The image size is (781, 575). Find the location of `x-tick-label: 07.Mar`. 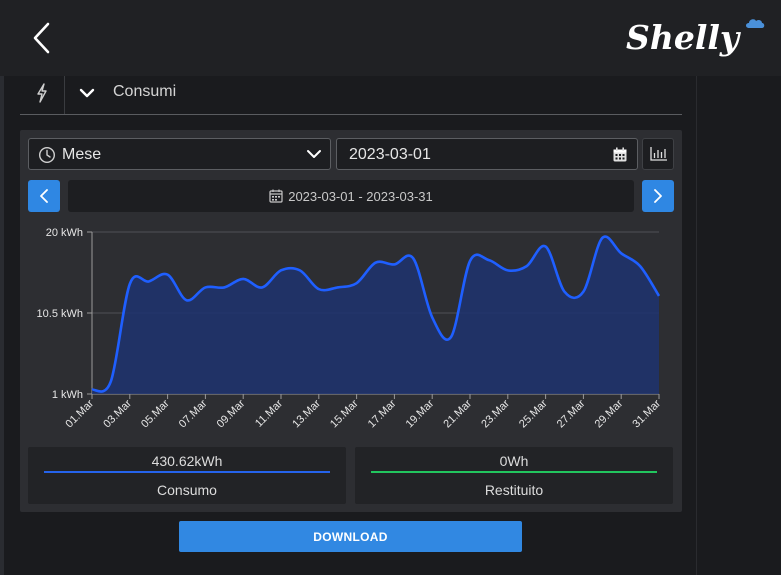

x-tick-label: 07.Mar is located at coordinates (193, 413).